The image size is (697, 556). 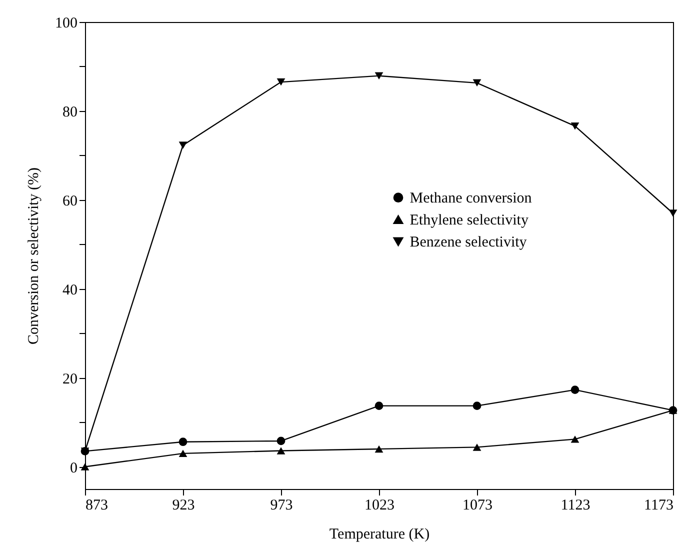 I want to click on y-tick-label: 60, so click(x=70, y=201).